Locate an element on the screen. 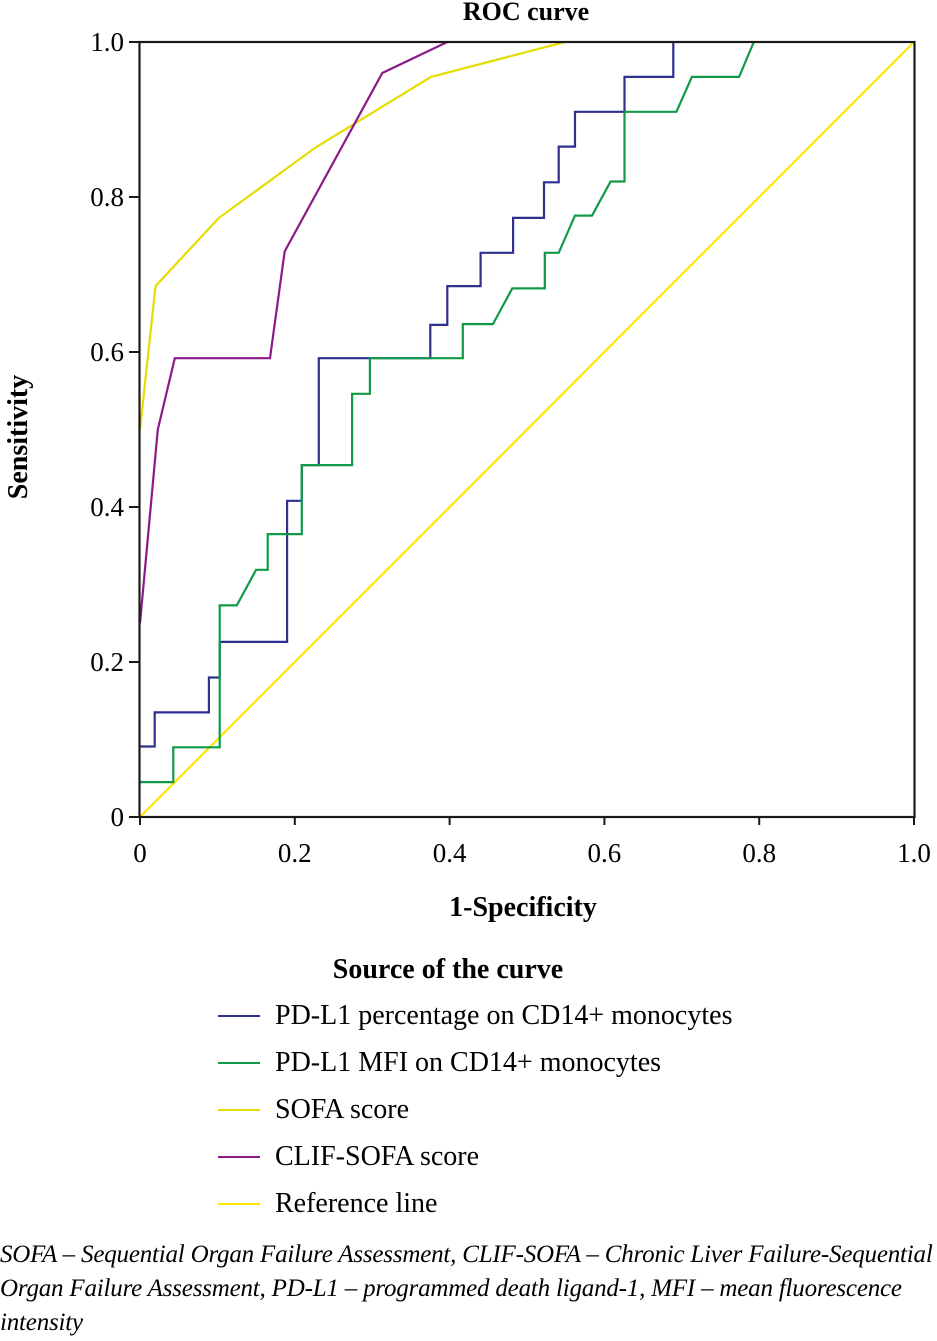 The height and width of the screenshot is (1341, 937). legend-item: PD-L1 percentage on CD14+ monocytes is located at coordinates (538, 1015).